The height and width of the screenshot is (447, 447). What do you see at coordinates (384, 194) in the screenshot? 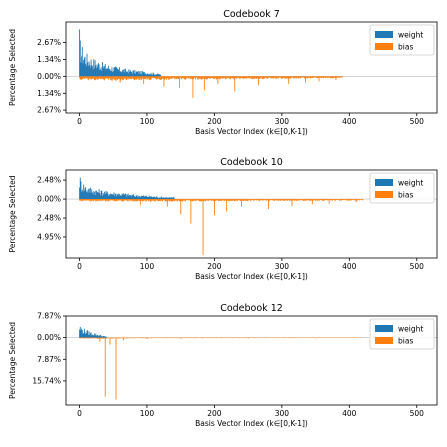
I see `legend-swatch-bias` at bounding box center [384, 194].